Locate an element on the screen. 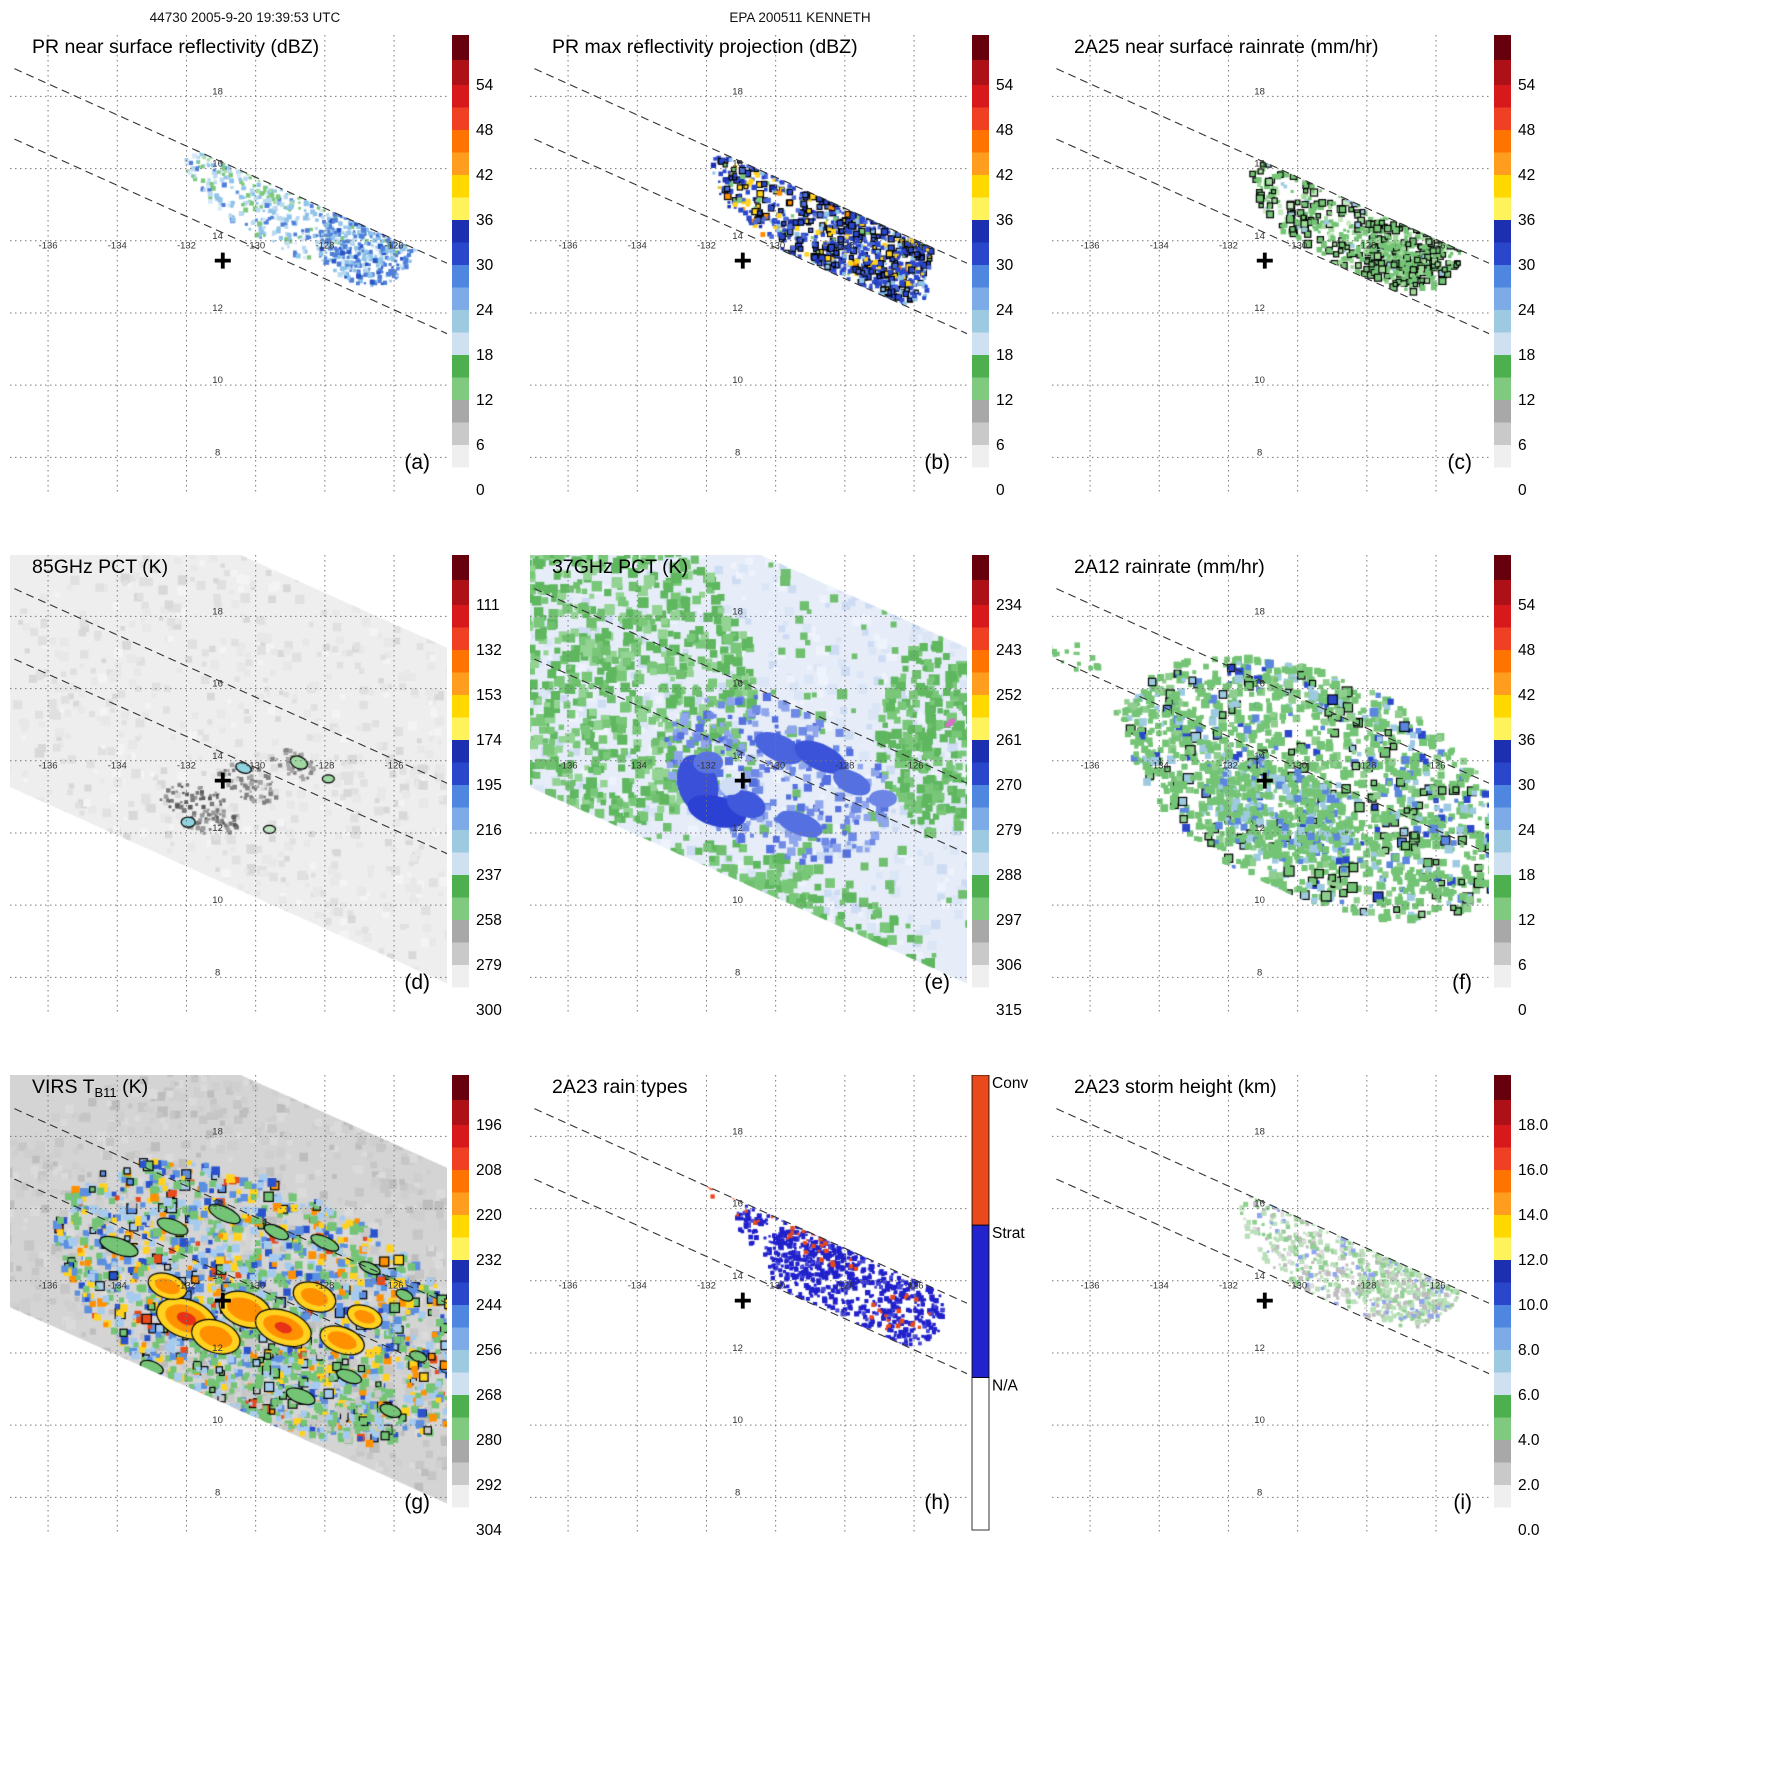 The height and width of the screenshot is (1771, 1771). panel-letter: (f) is located at coordinates (1462, 982).